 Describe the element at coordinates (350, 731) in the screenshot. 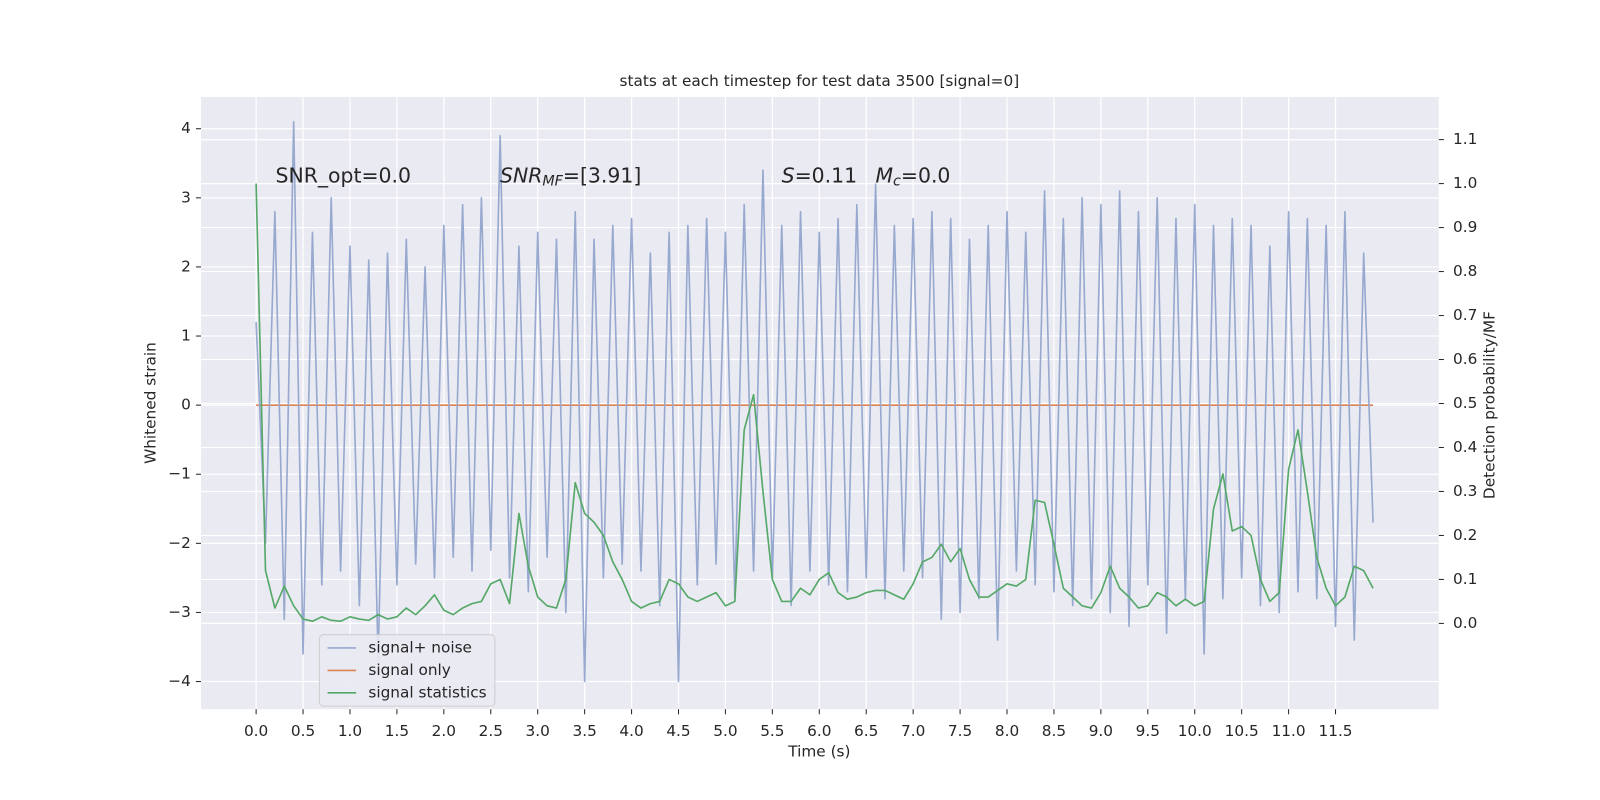

I see `x-tick-label: 1.0` at that location.